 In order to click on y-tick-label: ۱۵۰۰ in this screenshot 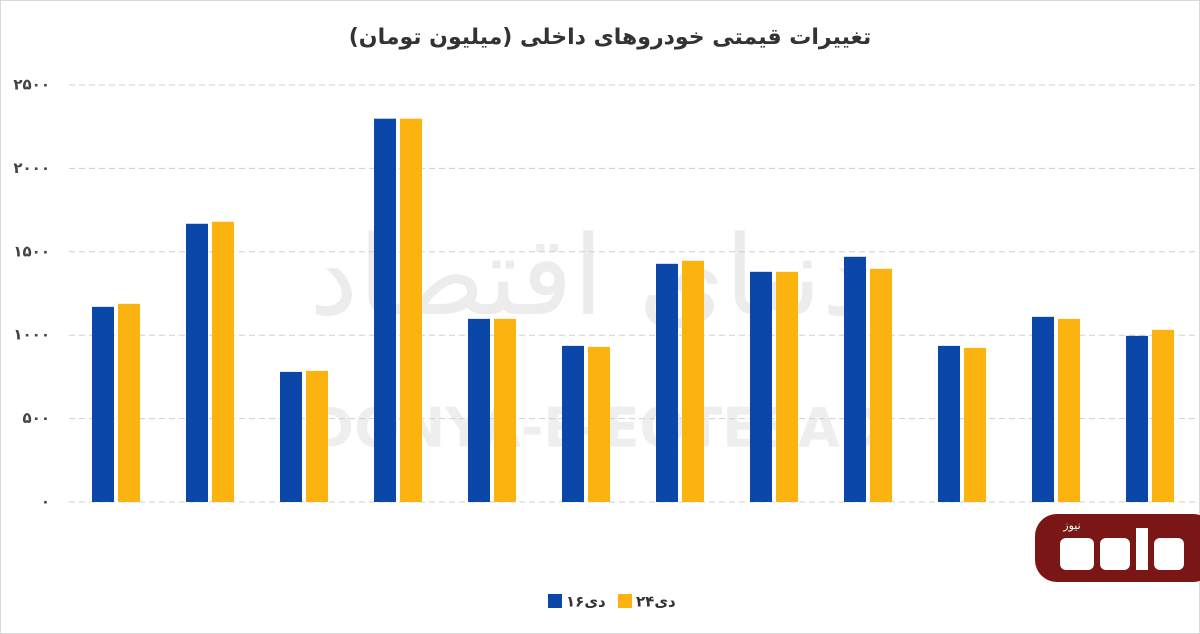, I will do `click(31, 251)`.